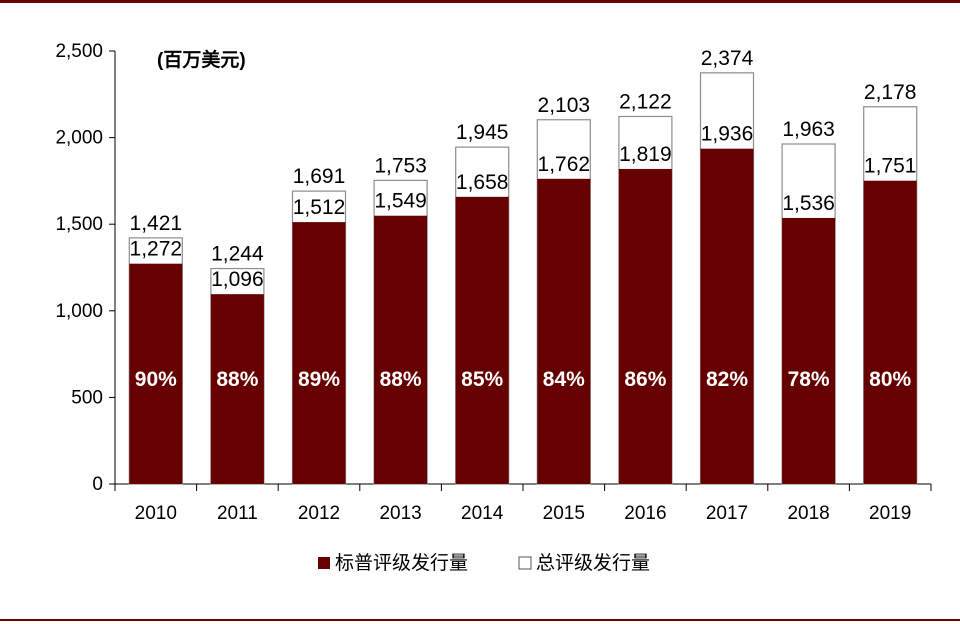  Describe the element at coordinates (237, 513) in the screenshot. I see `x-tick-label: 2011` at that location.